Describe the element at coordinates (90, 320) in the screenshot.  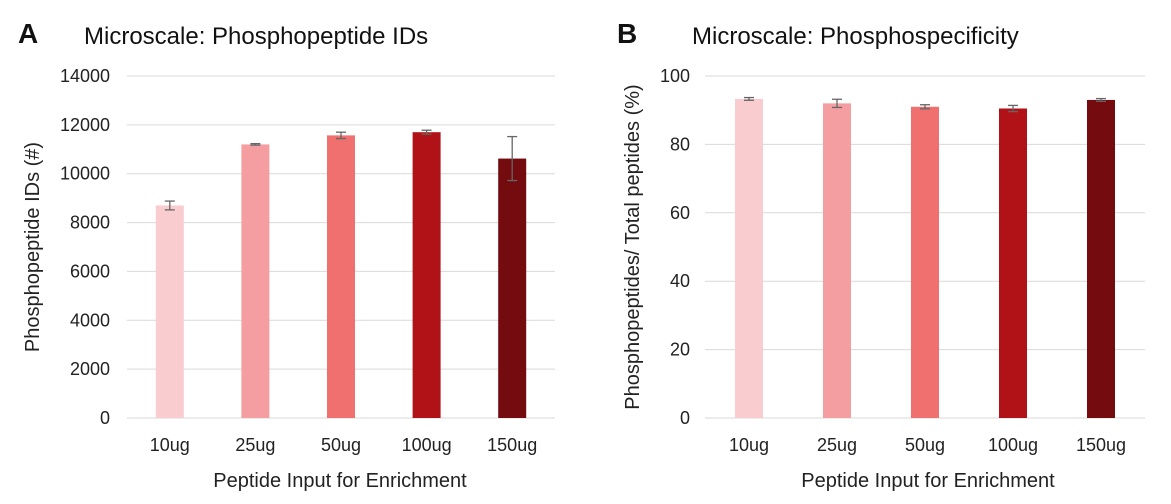
I see `y-tick-label: 4000` at that location.